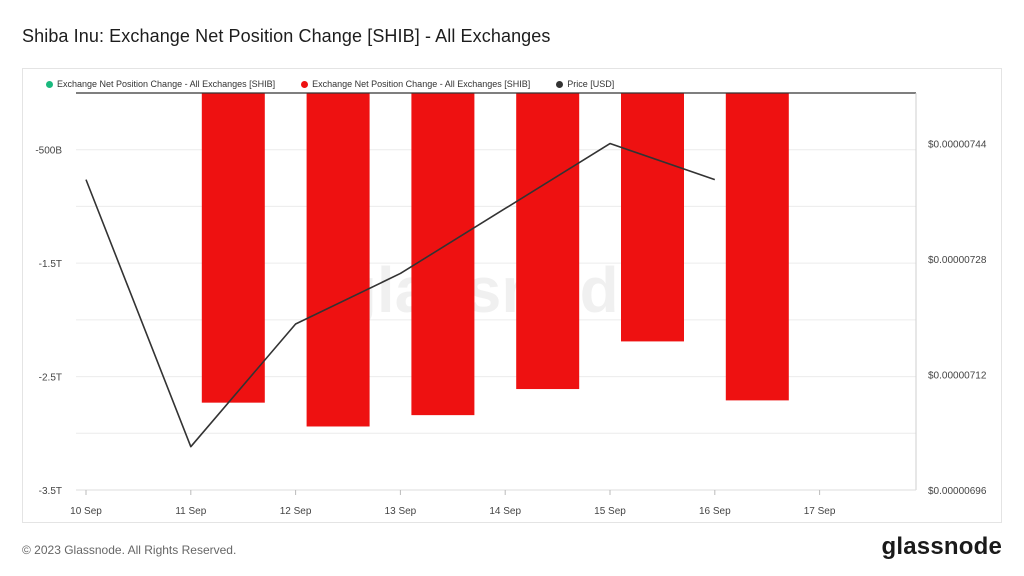  Describe the element at coordinates (957, 260) in the screenshot. I see `y-right-tick-label: $0.00000728` at that location.